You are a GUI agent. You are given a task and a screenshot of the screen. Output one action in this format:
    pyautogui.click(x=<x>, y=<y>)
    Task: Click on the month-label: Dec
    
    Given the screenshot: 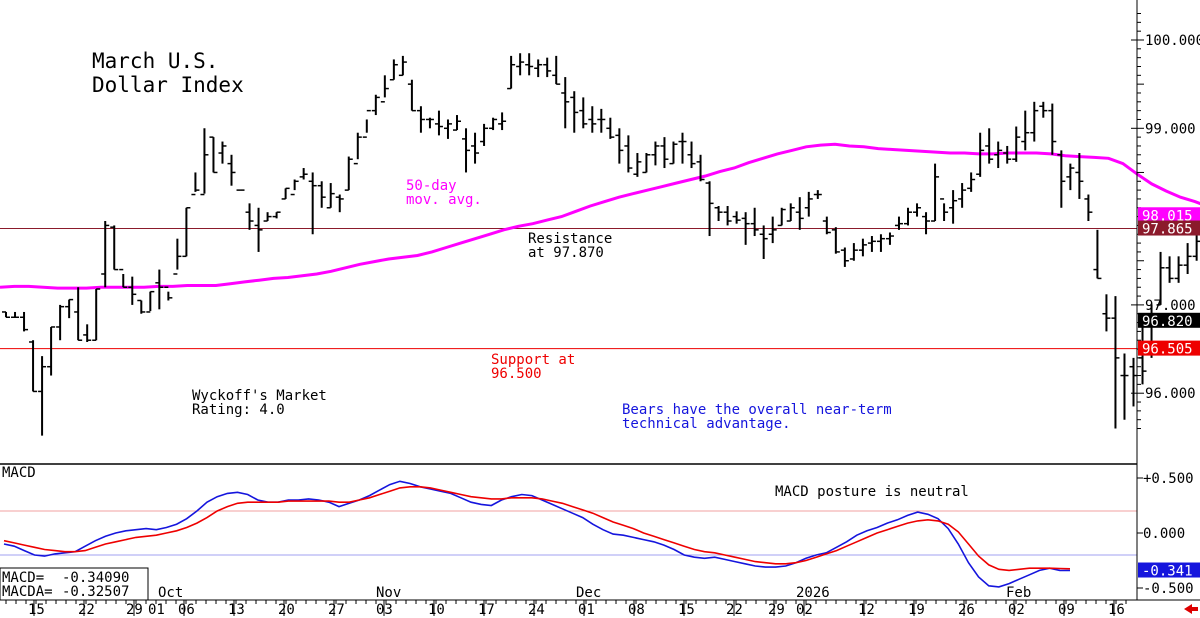 What is the action you would take?
    pyautogui.click(x=588, y=593)
    